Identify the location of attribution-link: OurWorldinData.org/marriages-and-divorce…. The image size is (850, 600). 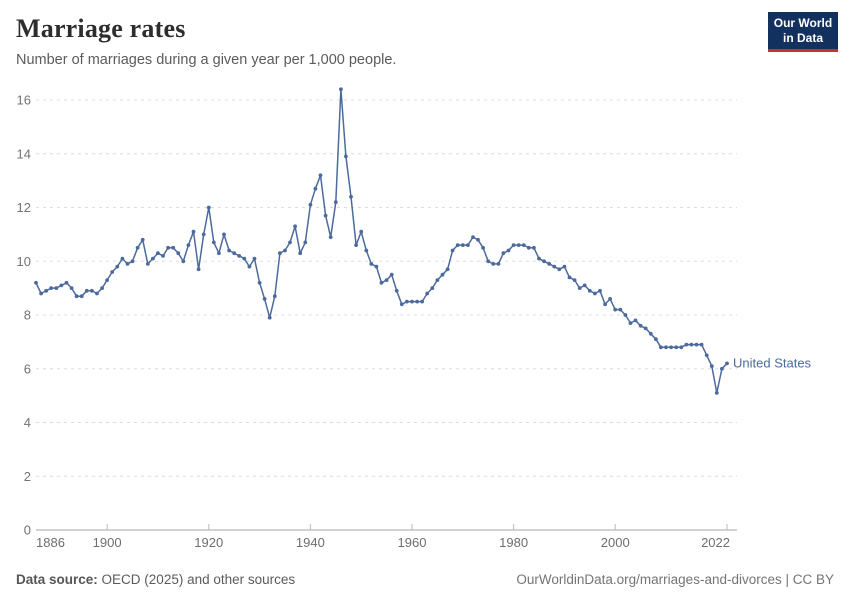
(675, 579).